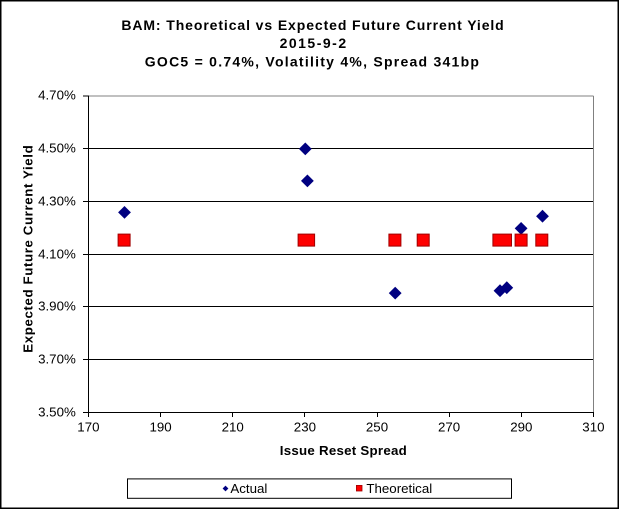 The width and height of the screenshot is (619, 509). What do you see at coordinates (57, 201) in the screenshot?
I see `svg-text: 4.30%` at bounding box center [57, 201].